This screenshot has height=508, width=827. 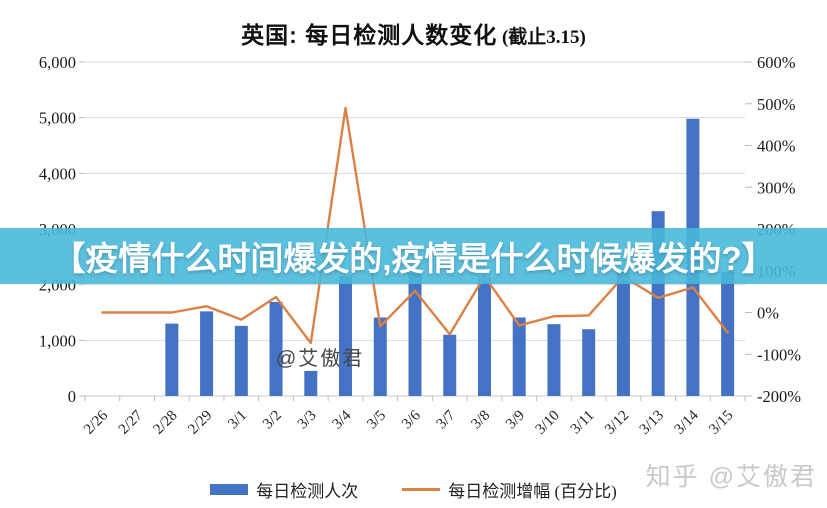 What do you see at coordinates (341, 419) in the screenshot?
I see `x-axis-label: 3/4` at bounding box center [341, 419].